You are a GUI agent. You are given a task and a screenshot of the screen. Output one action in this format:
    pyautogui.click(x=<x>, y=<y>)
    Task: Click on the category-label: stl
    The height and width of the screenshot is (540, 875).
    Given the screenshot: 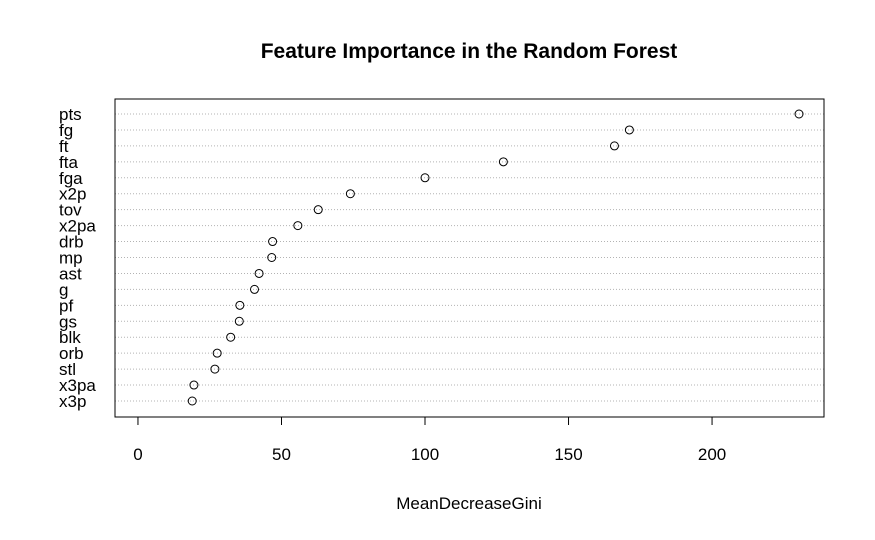 What is the action you would take?
    pyautogui.click(x=67, y=369)
    